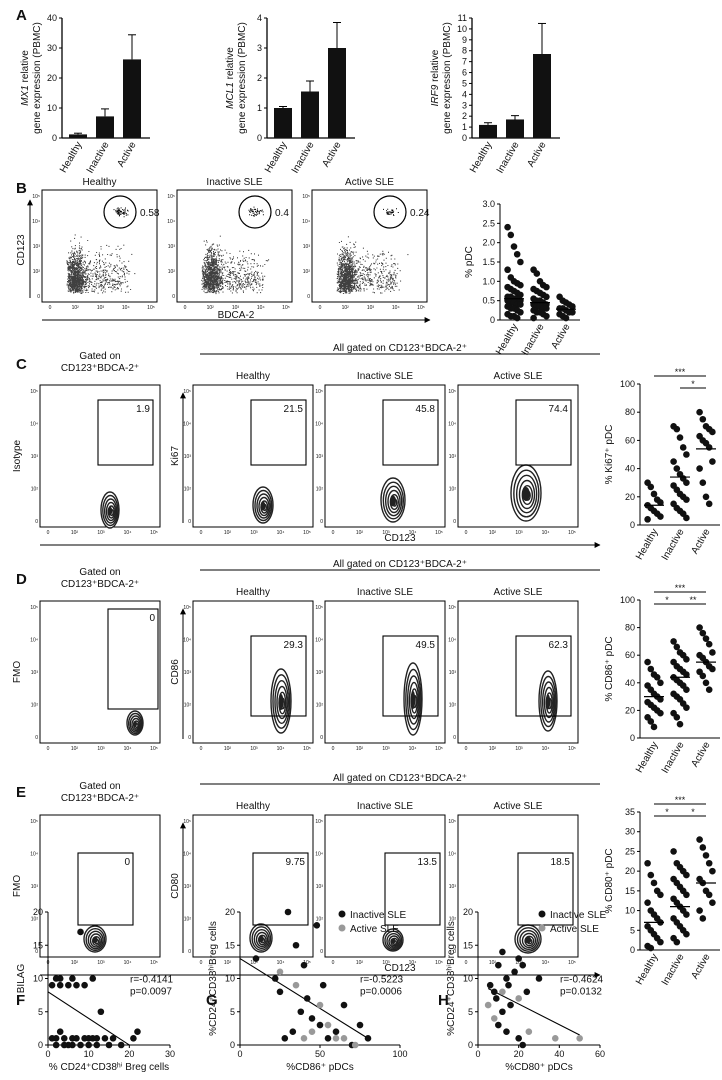 This screenshot has width=722, height=1080. I want to click on ki67-plot-2: 0 0 10² 10² 10³ 10³ 10⁴ 10⁴ 10⁵ 10⁵ Healthy 21.5, so click(248, 453).